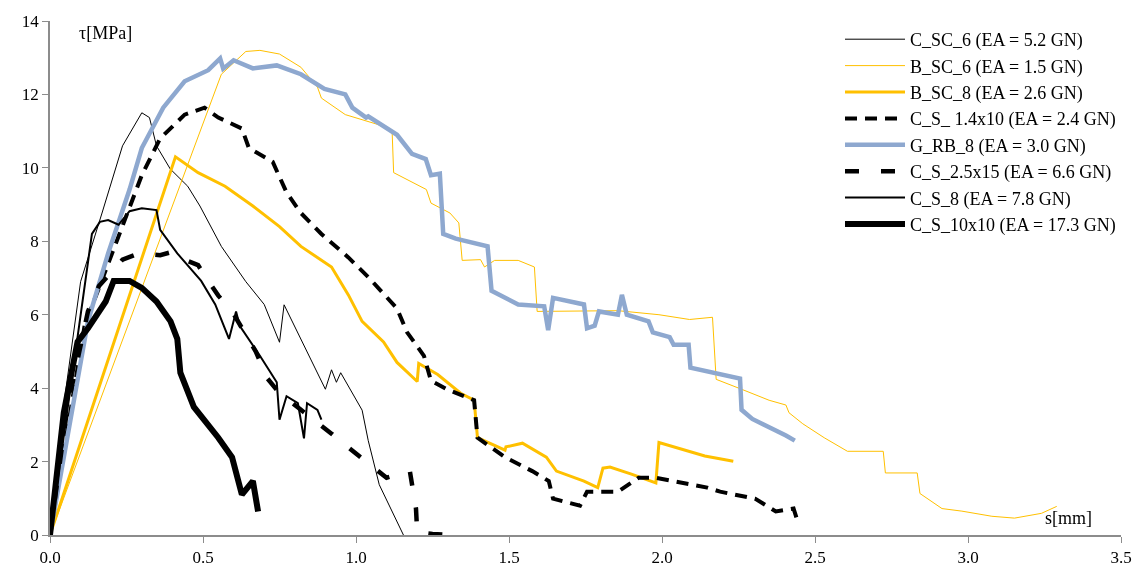 This screenshot has height=579, width=1144. Describe the element at coordinates (998, 146) in the screenshot. I see `legend-label: G_RB_8 (EA = 3.0 GN)` at that location.